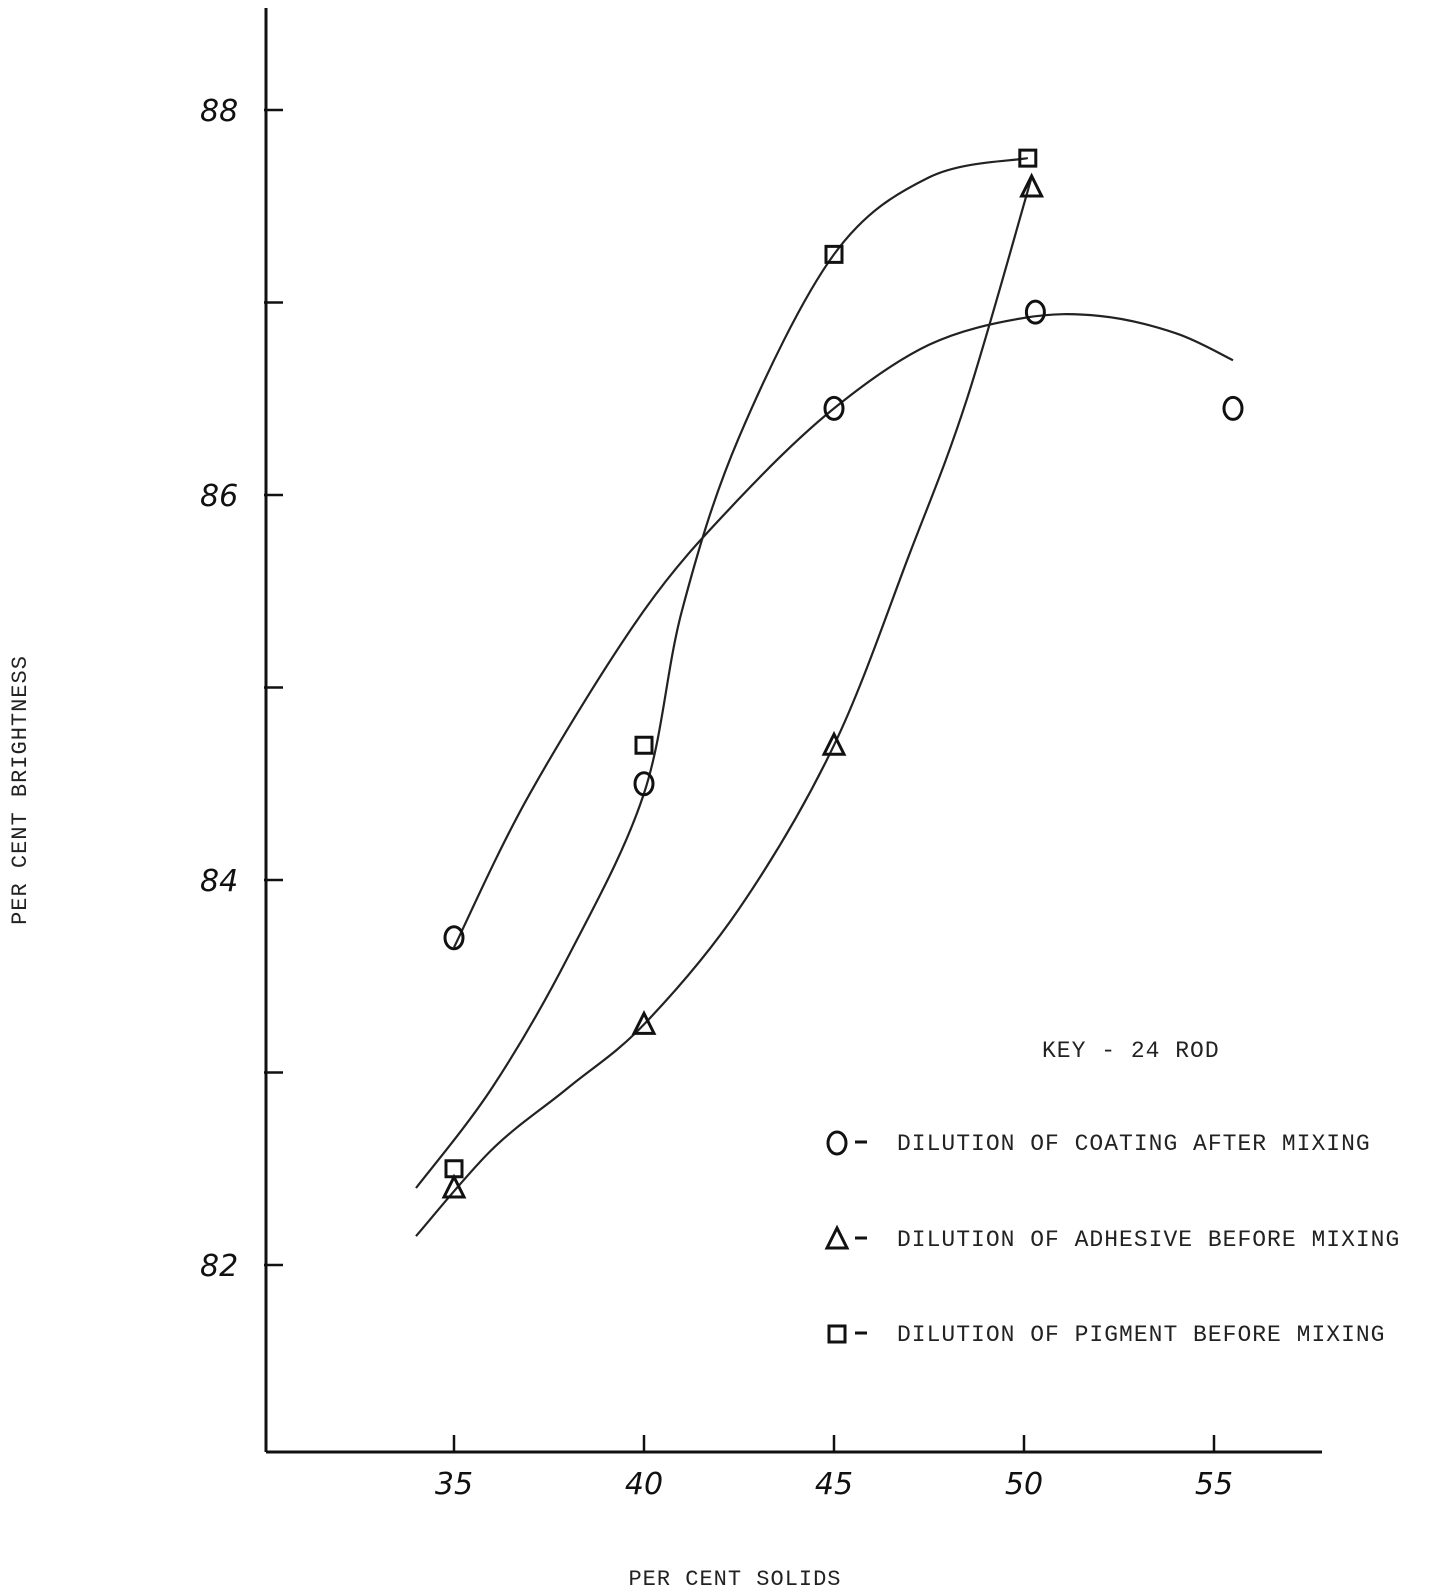  I want to click on legend-triangle-label: DILUTION OF ADHESIVE BEFORE MIXING, so click(1148, 1240).